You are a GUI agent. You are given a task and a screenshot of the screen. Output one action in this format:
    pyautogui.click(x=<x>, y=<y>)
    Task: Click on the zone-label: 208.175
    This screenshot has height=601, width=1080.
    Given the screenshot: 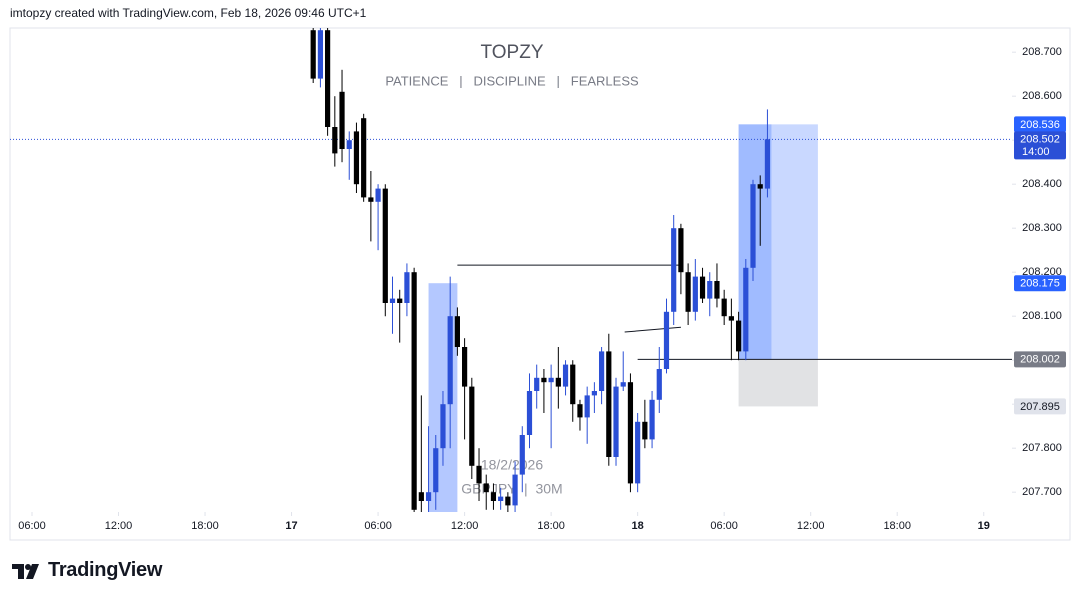 What is the action you would take?
    pyautogui.click(x=1040, y=284)
    